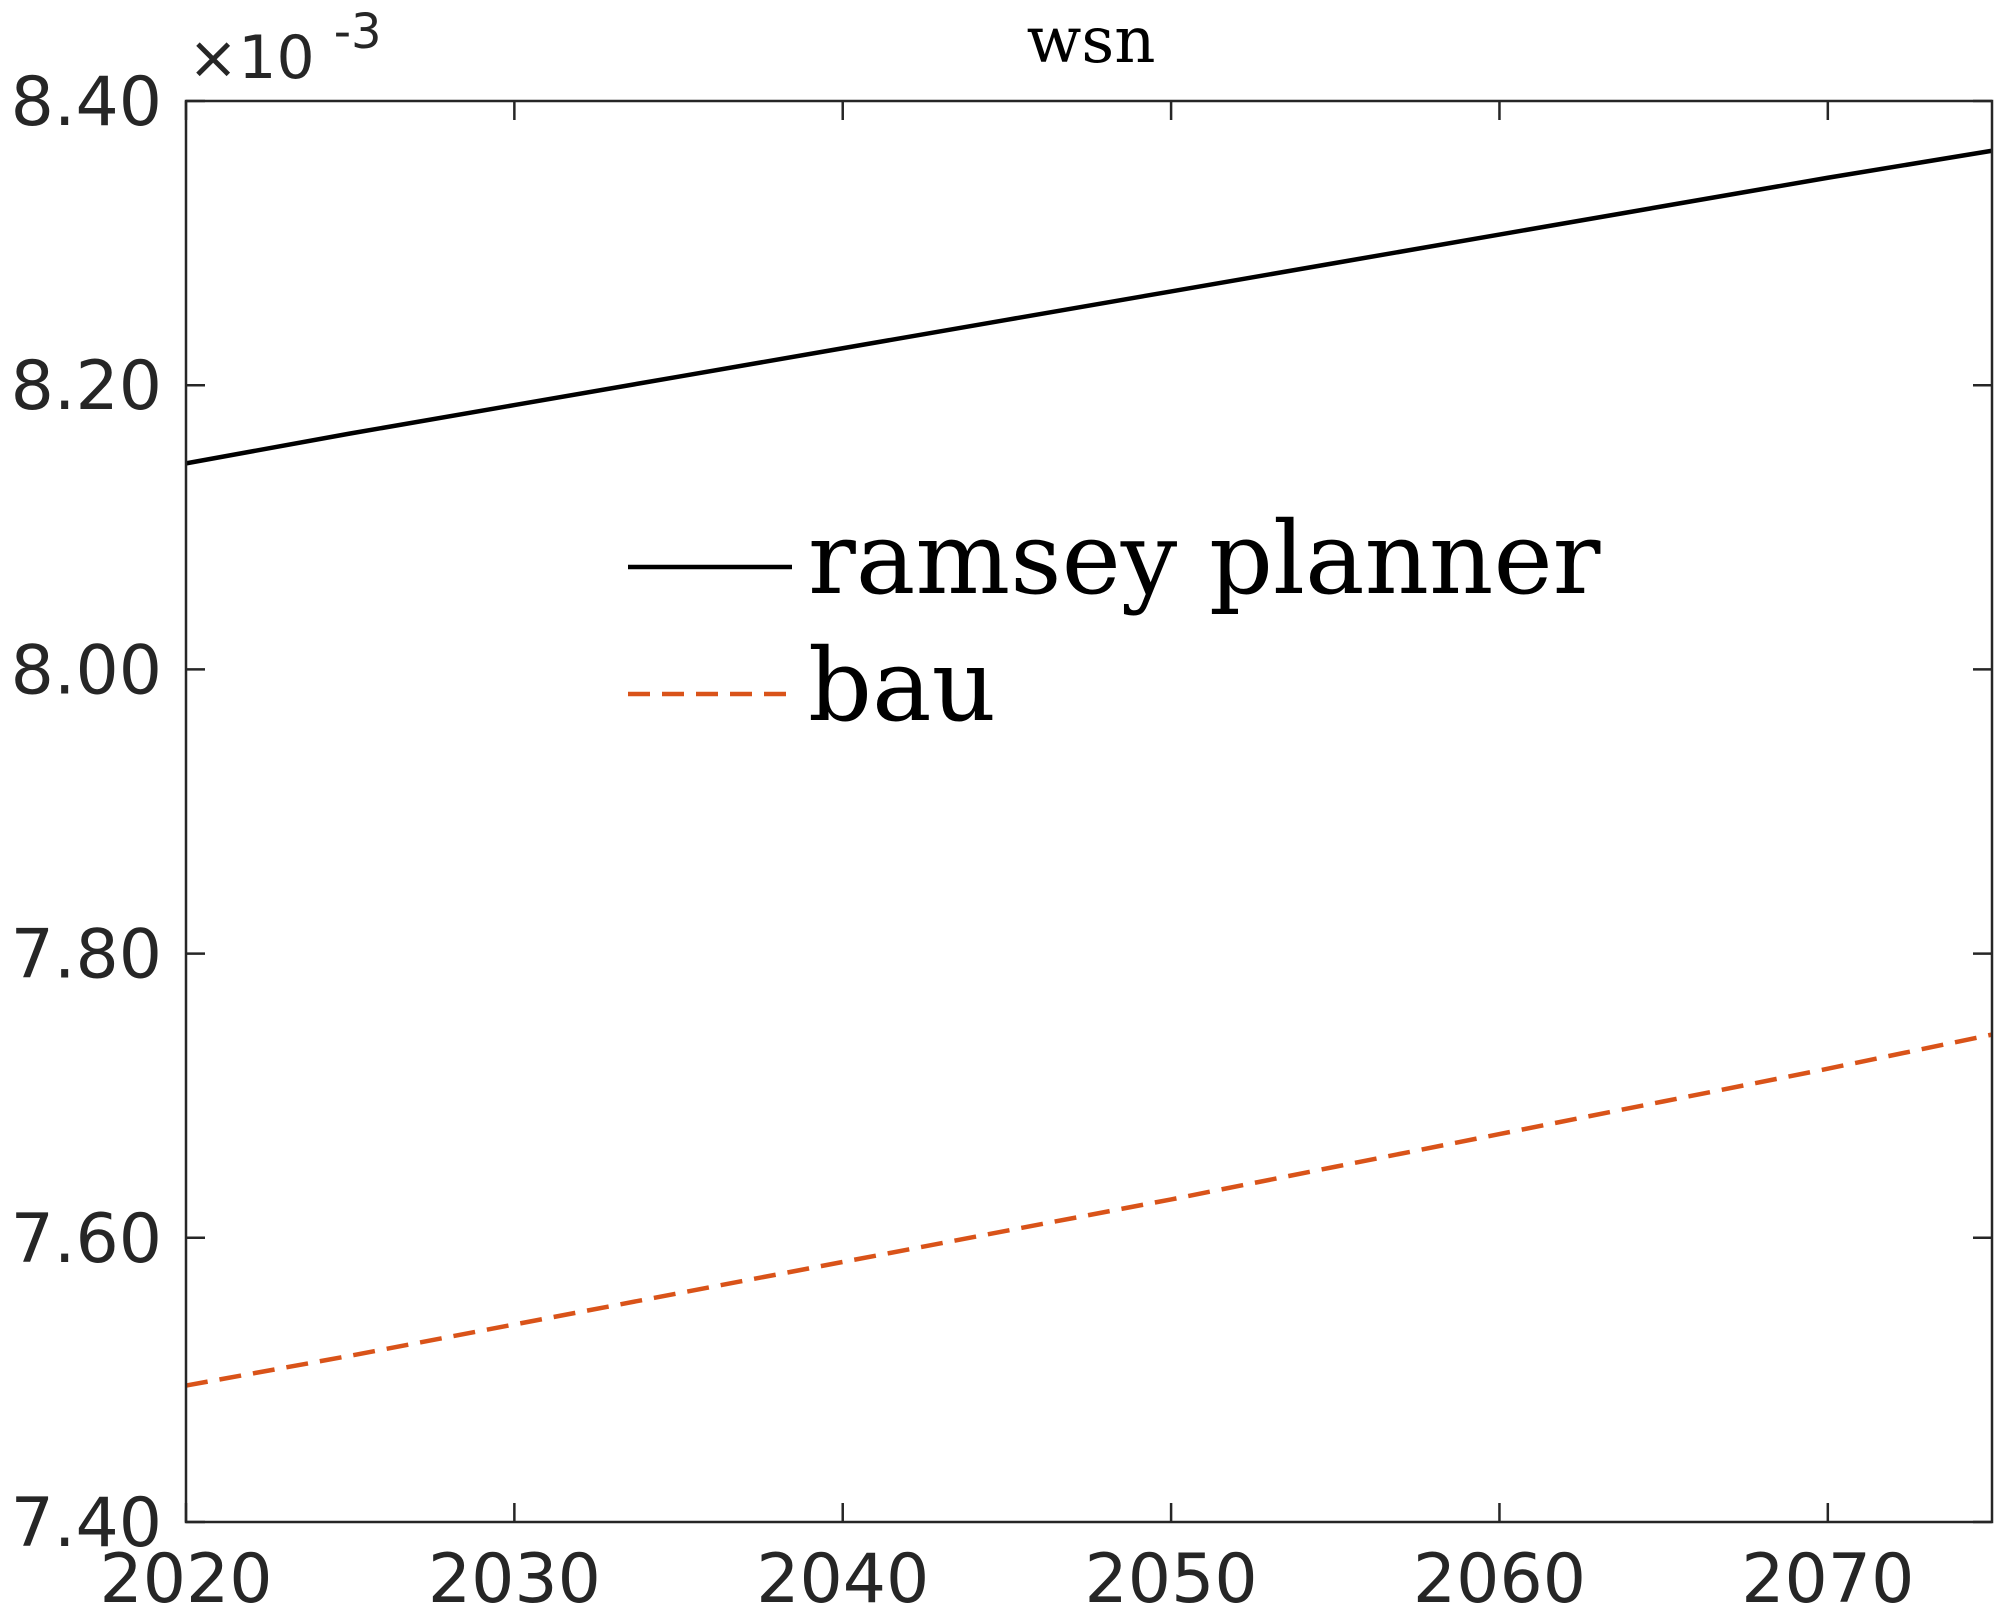  Describe the element at coordinates (185, 1579) in the screenshot. I see `x-tick-label: 2020` at that location.